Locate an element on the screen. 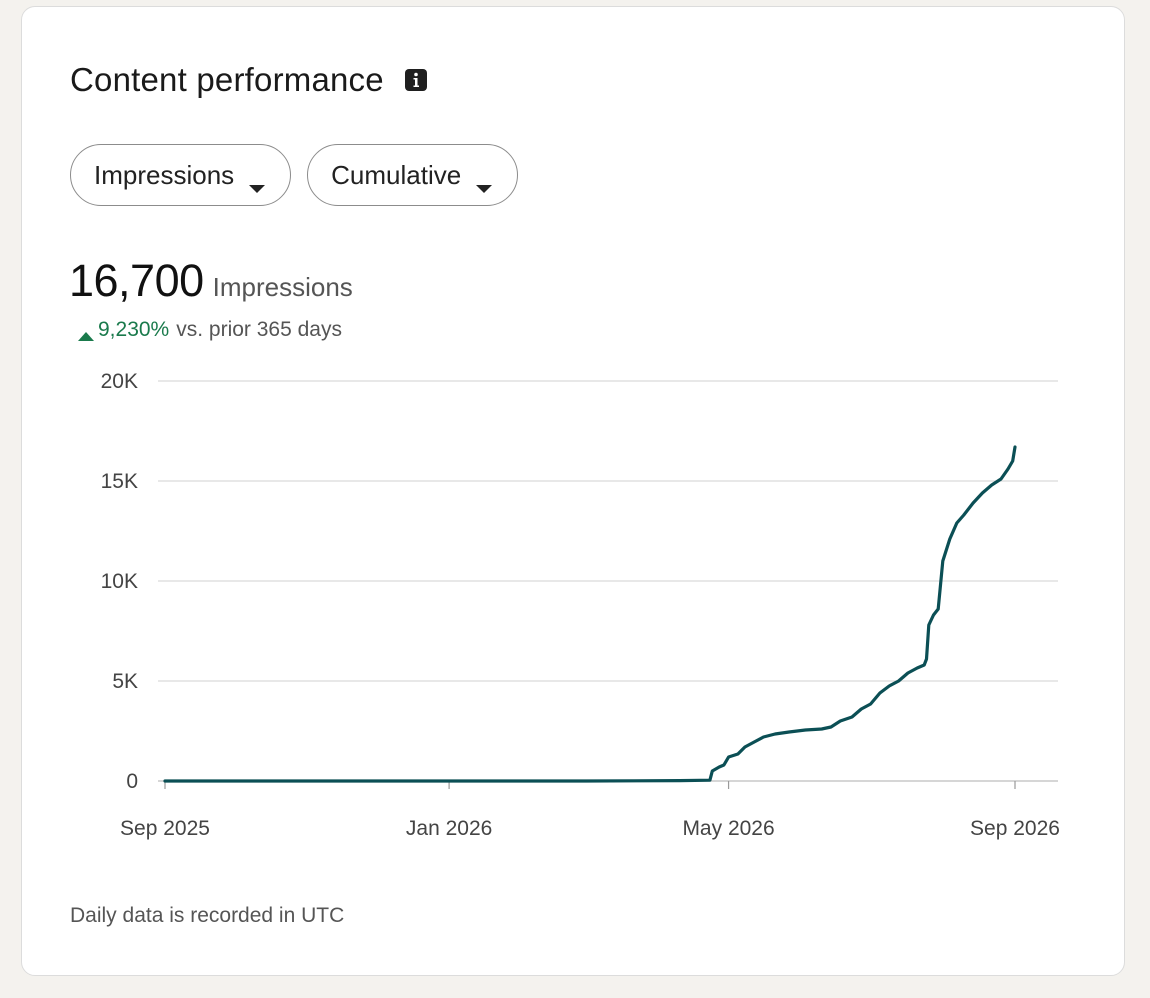 The width and height of the screenshot is (1150, 998). change-label: vs. prior 365 days is located at coordinates (259, 329).